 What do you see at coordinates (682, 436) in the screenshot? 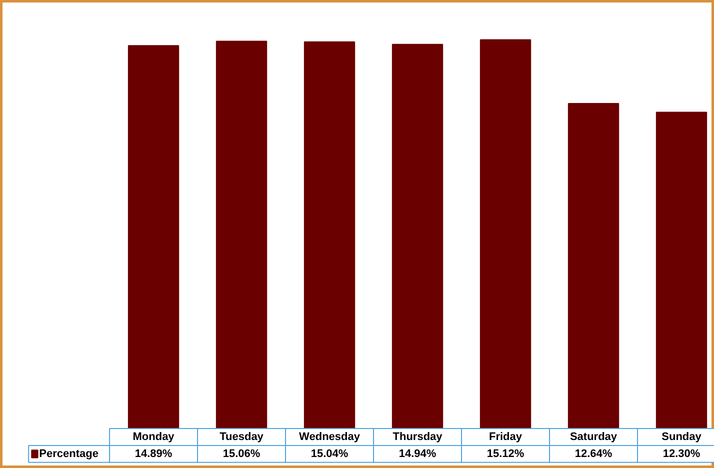
I see `x-tick-label: Sunday` at bounding box center [682, 436].